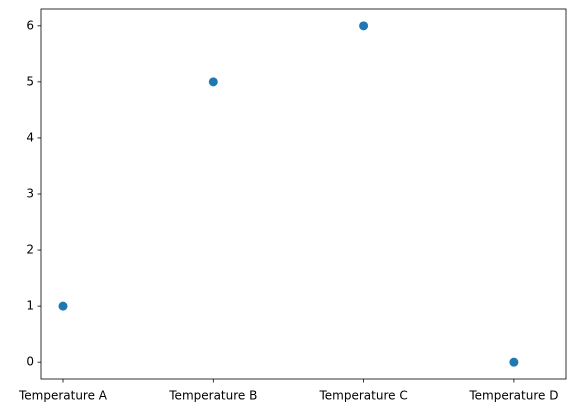 Image resolution: width=576 pixels, height=413 pixels. What do you see at coordinates (30, 137) in the screenshot?
I see `y-tick-label: 4` at bounding box center [30, 137].